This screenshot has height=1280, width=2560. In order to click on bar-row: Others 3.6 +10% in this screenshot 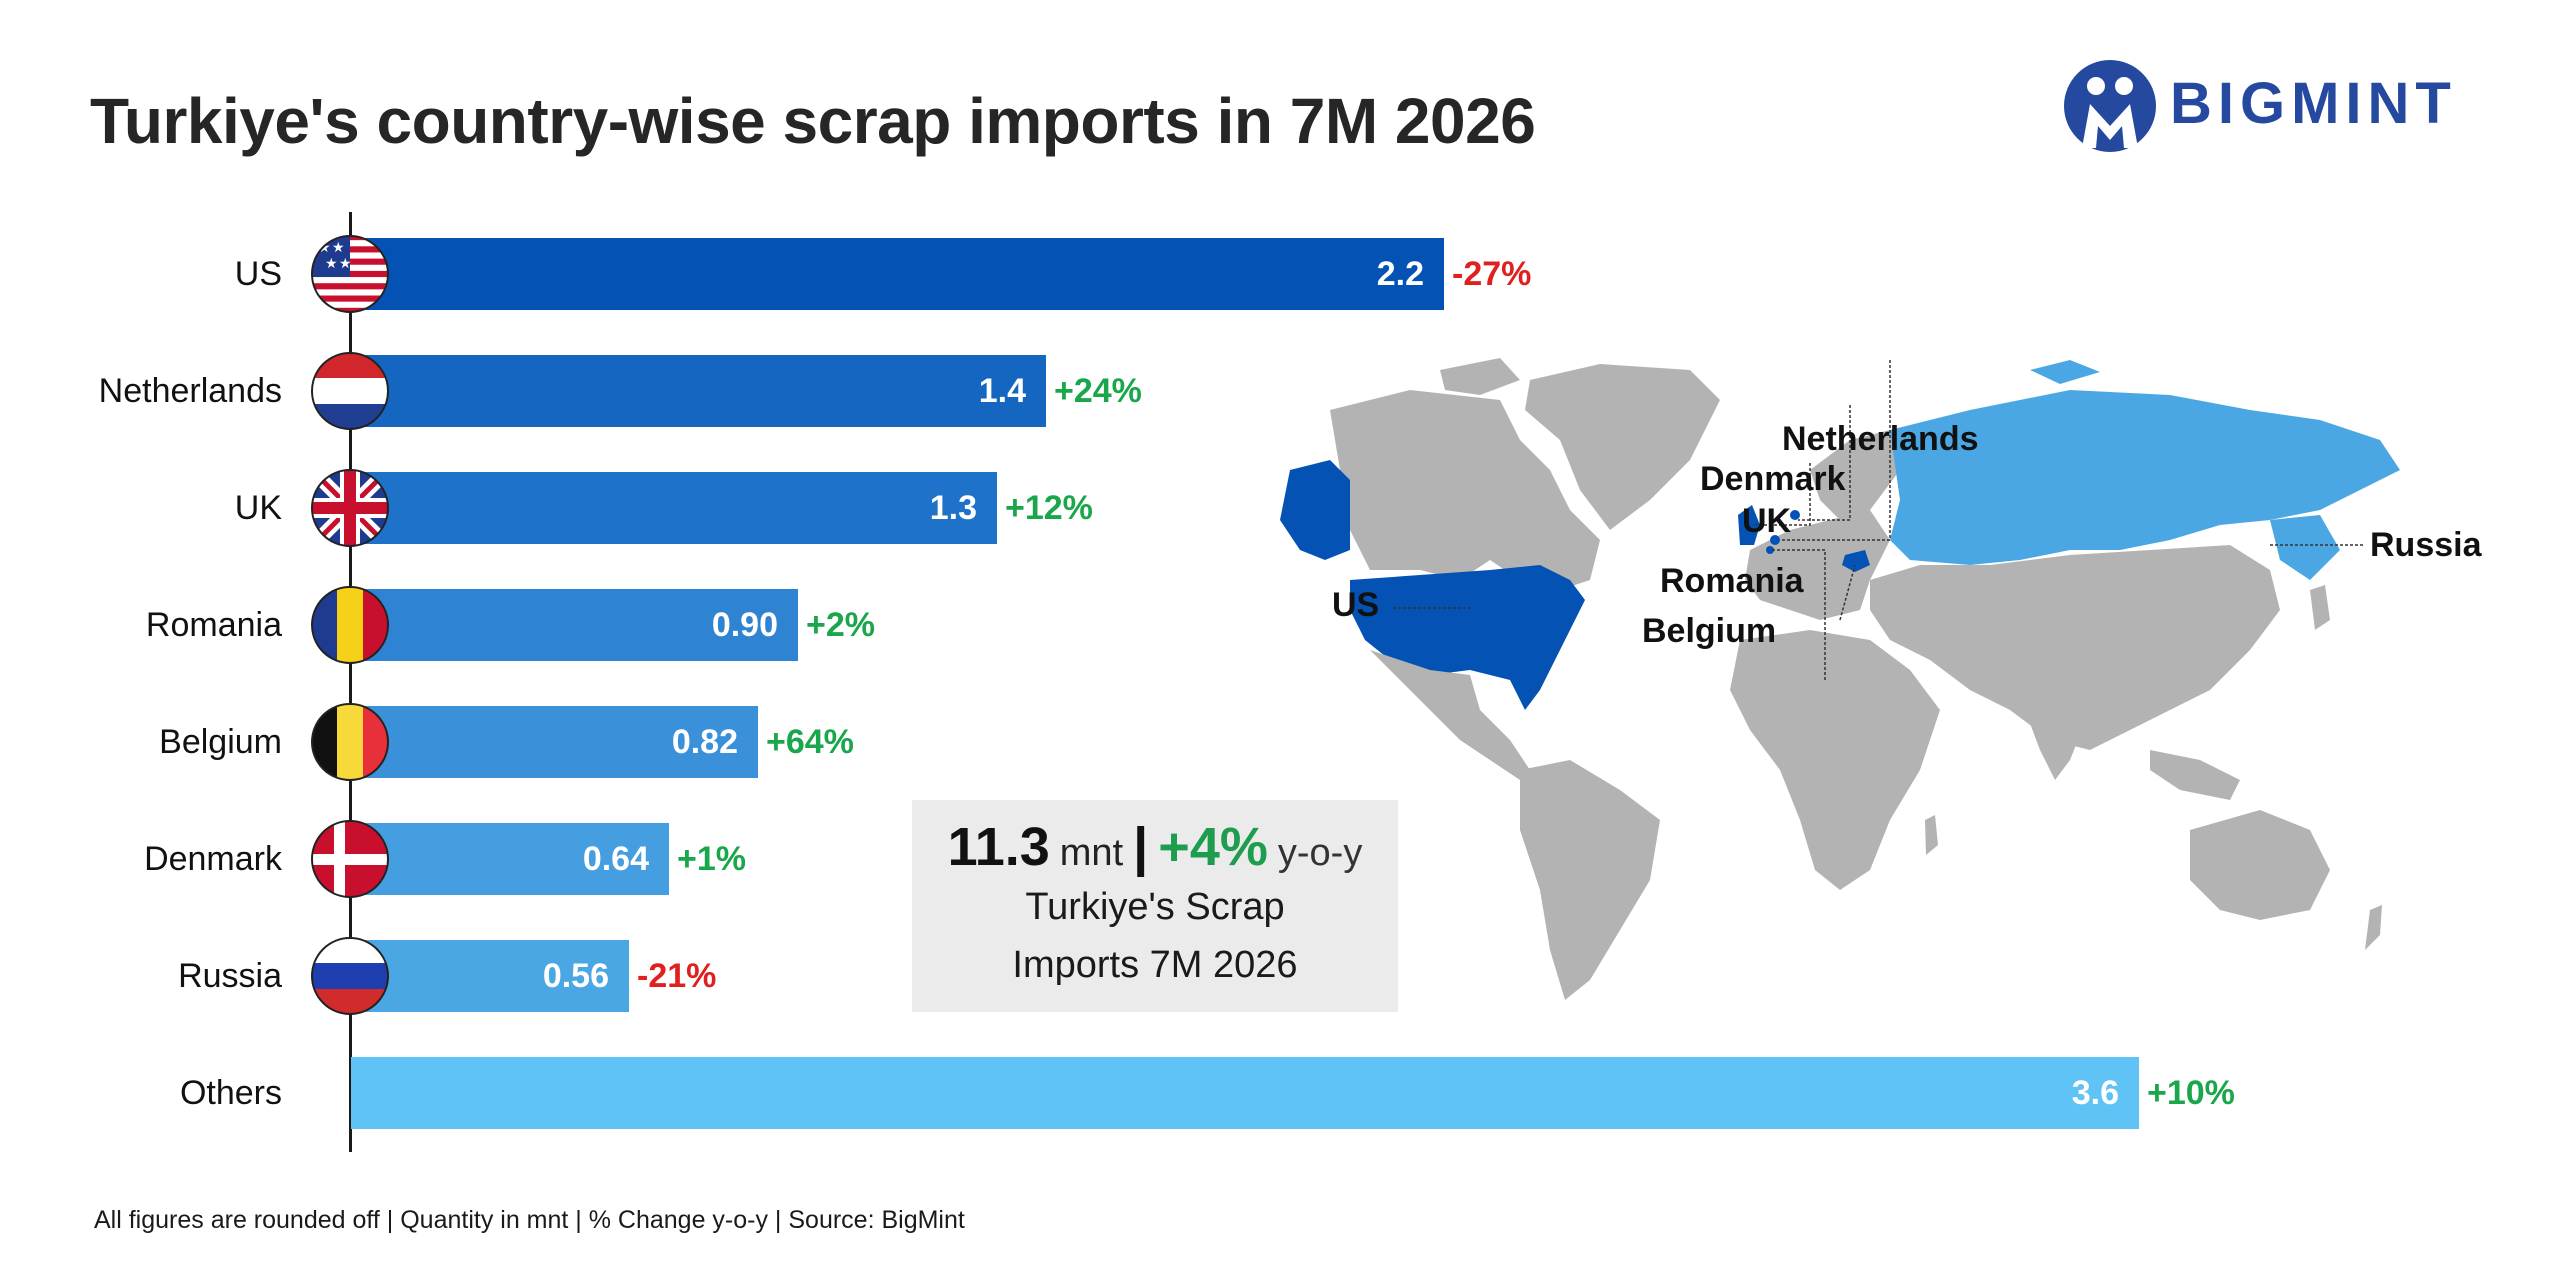, I will do `click(1280, 1093)`.